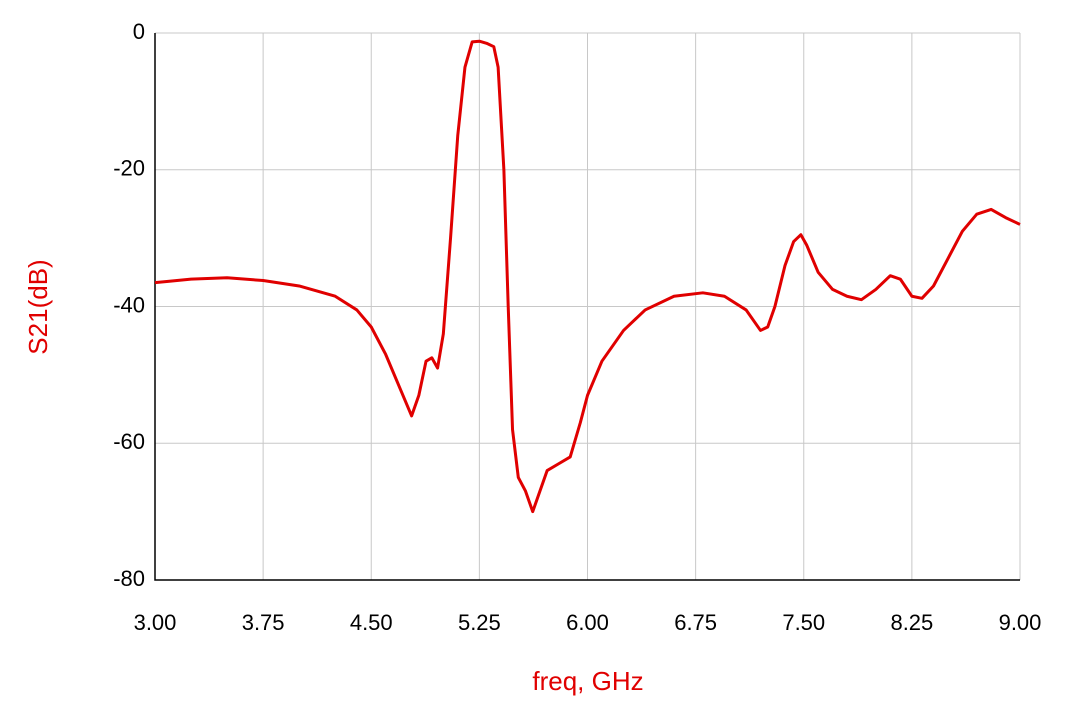 The image size is (1080, 712). I want to click on x-tick-label: 7.50, so click(803, 622).